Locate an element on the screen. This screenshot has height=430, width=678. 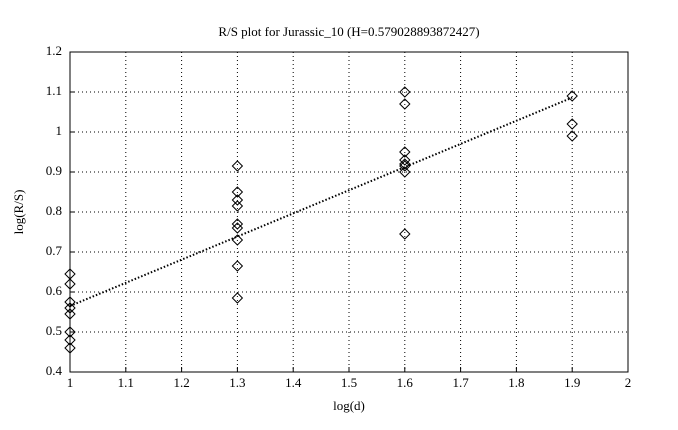
y-tick-label: 0.8 is located at coordinates (54, 210).